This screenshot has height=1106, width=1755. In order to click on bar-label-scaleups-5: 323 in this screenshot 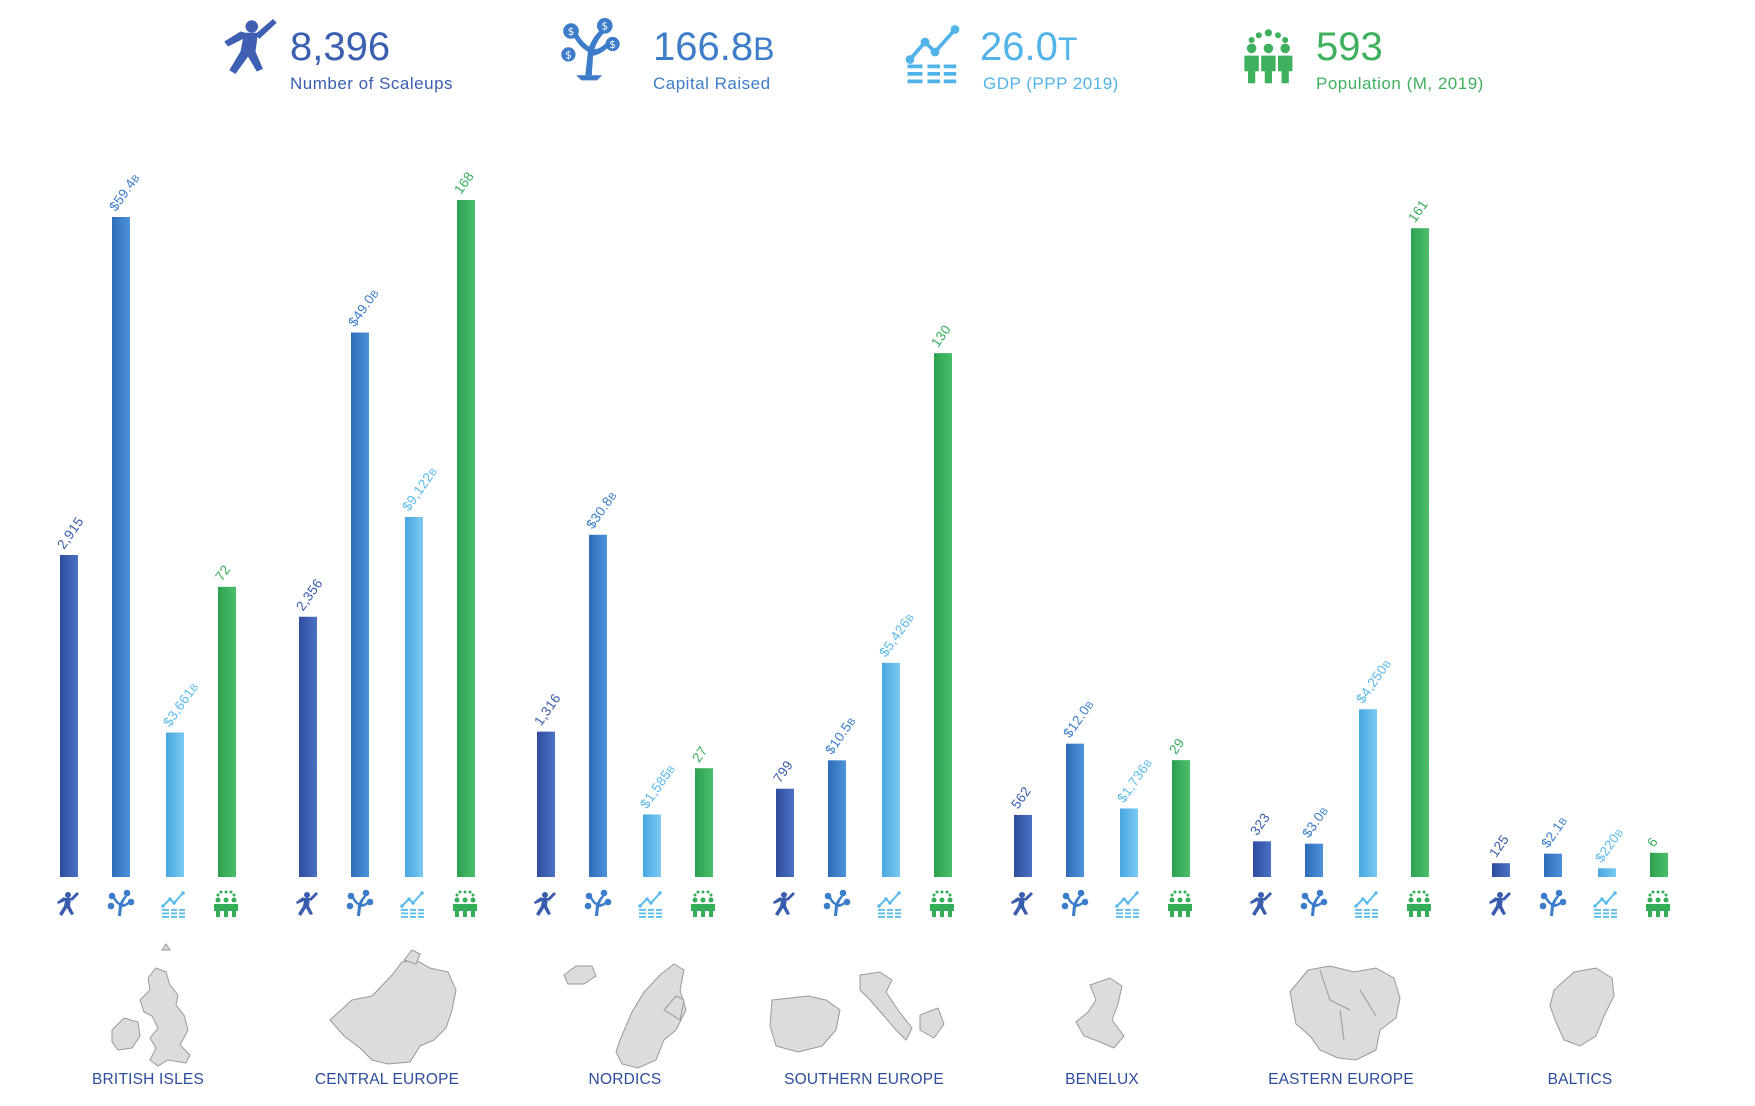, I will do `click(1260, 824)`.